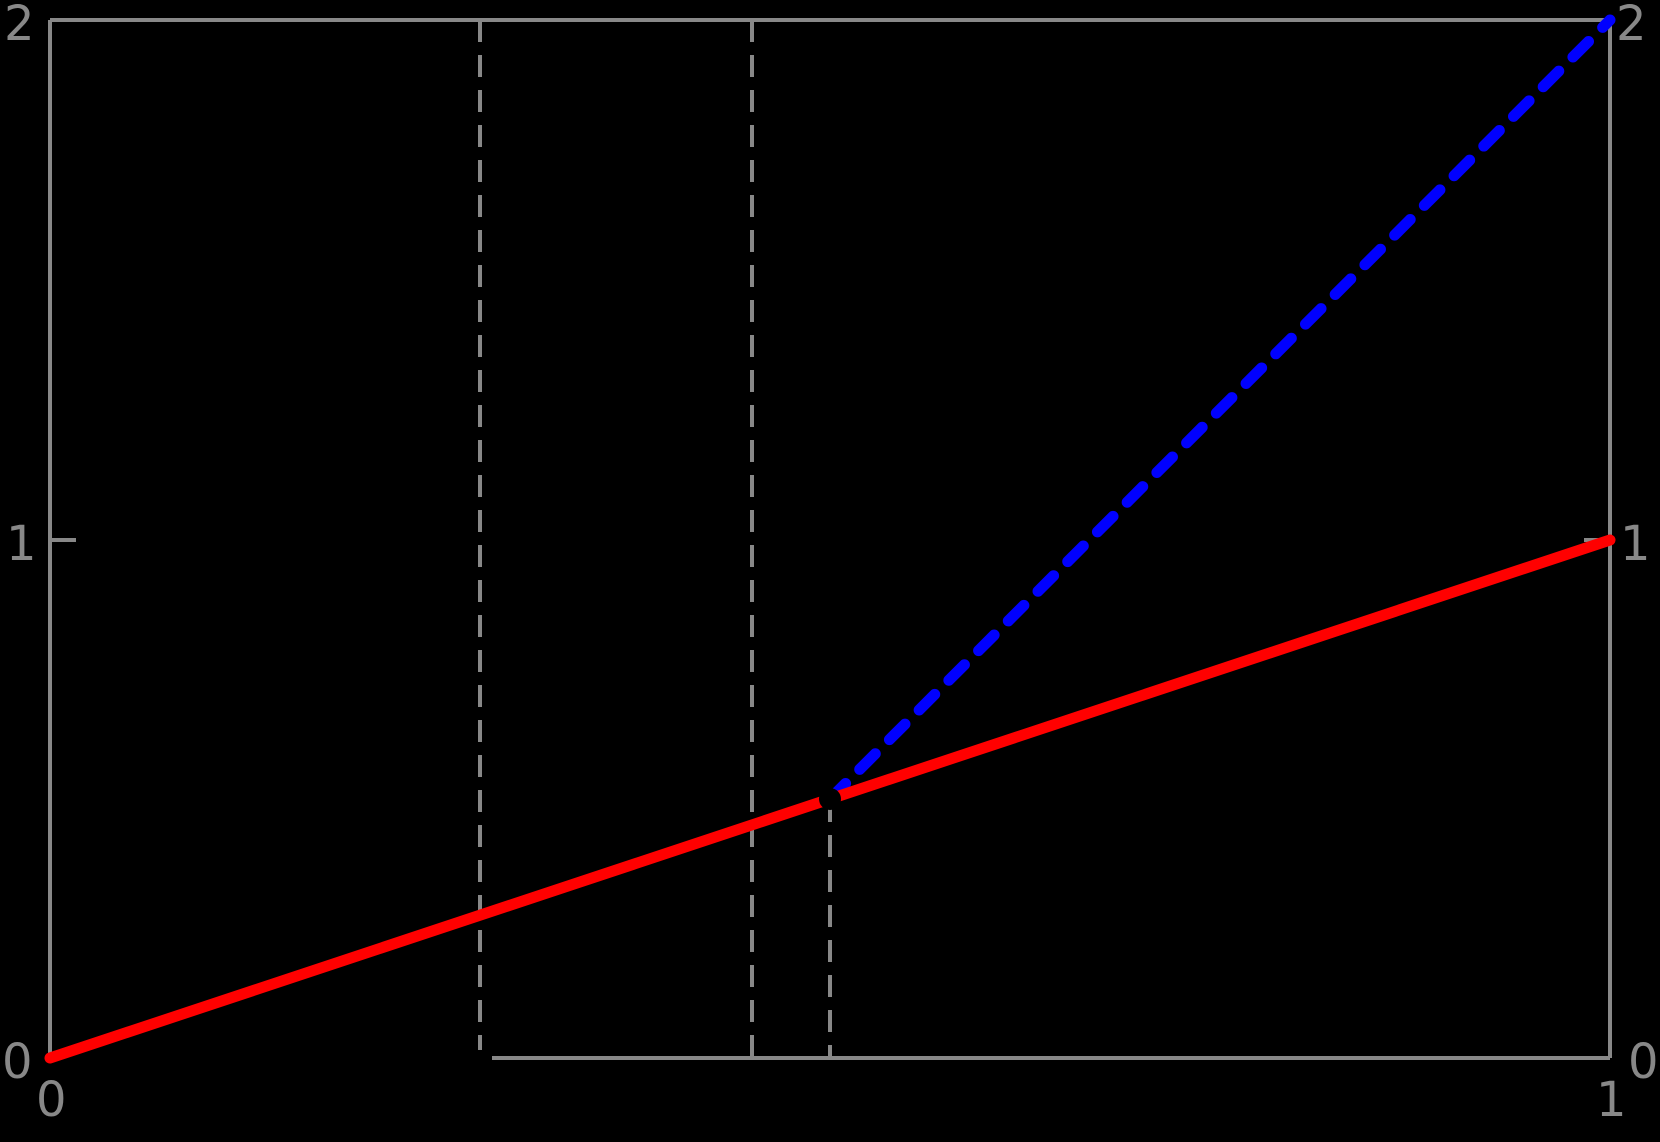  Describe the element at coordinates (1611, 1100) in the screenshot. I see `x-label-1: 1` at that location.